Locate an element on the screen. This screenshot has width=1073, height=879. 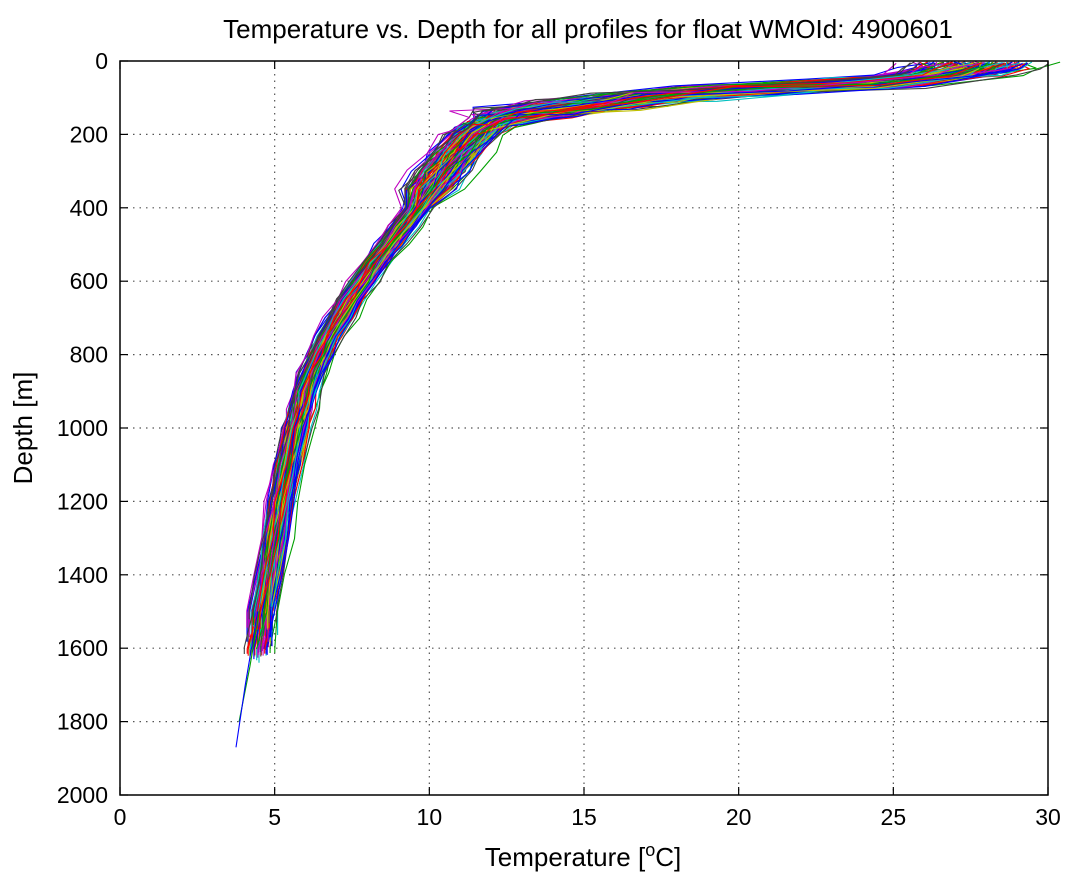
y-tick-label: 1200 is located at coordinates (82, 501).